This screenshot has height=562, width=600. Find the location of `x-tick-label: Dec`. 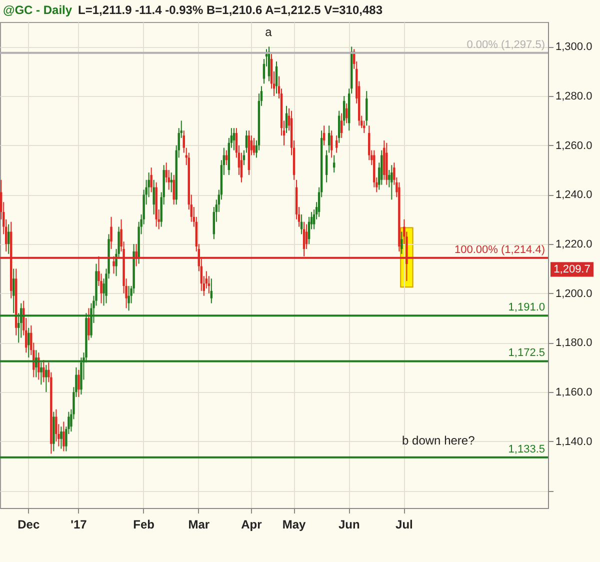

x-tick-label: Dec is located at coordinates (29, 525).